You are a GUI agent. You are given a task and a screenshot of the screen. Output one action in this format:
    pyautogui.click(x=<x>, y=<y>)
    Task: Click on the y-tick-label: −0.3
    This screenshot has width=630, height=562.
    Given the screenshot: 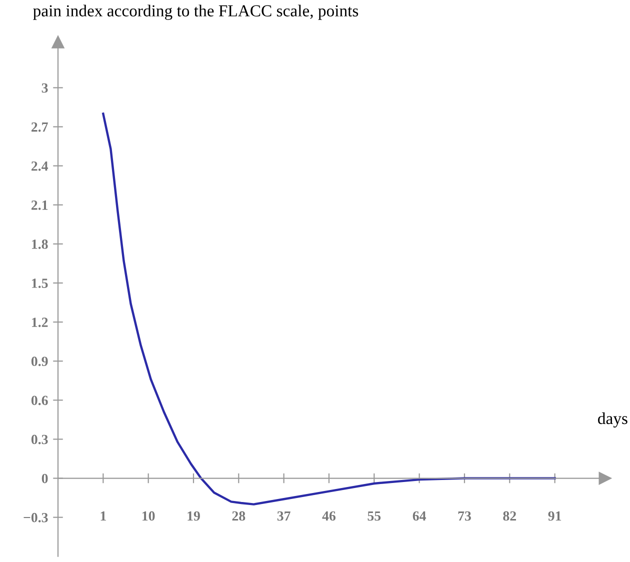 What is the action you would take?
    pyautogui.click(x=36, y=517)
    